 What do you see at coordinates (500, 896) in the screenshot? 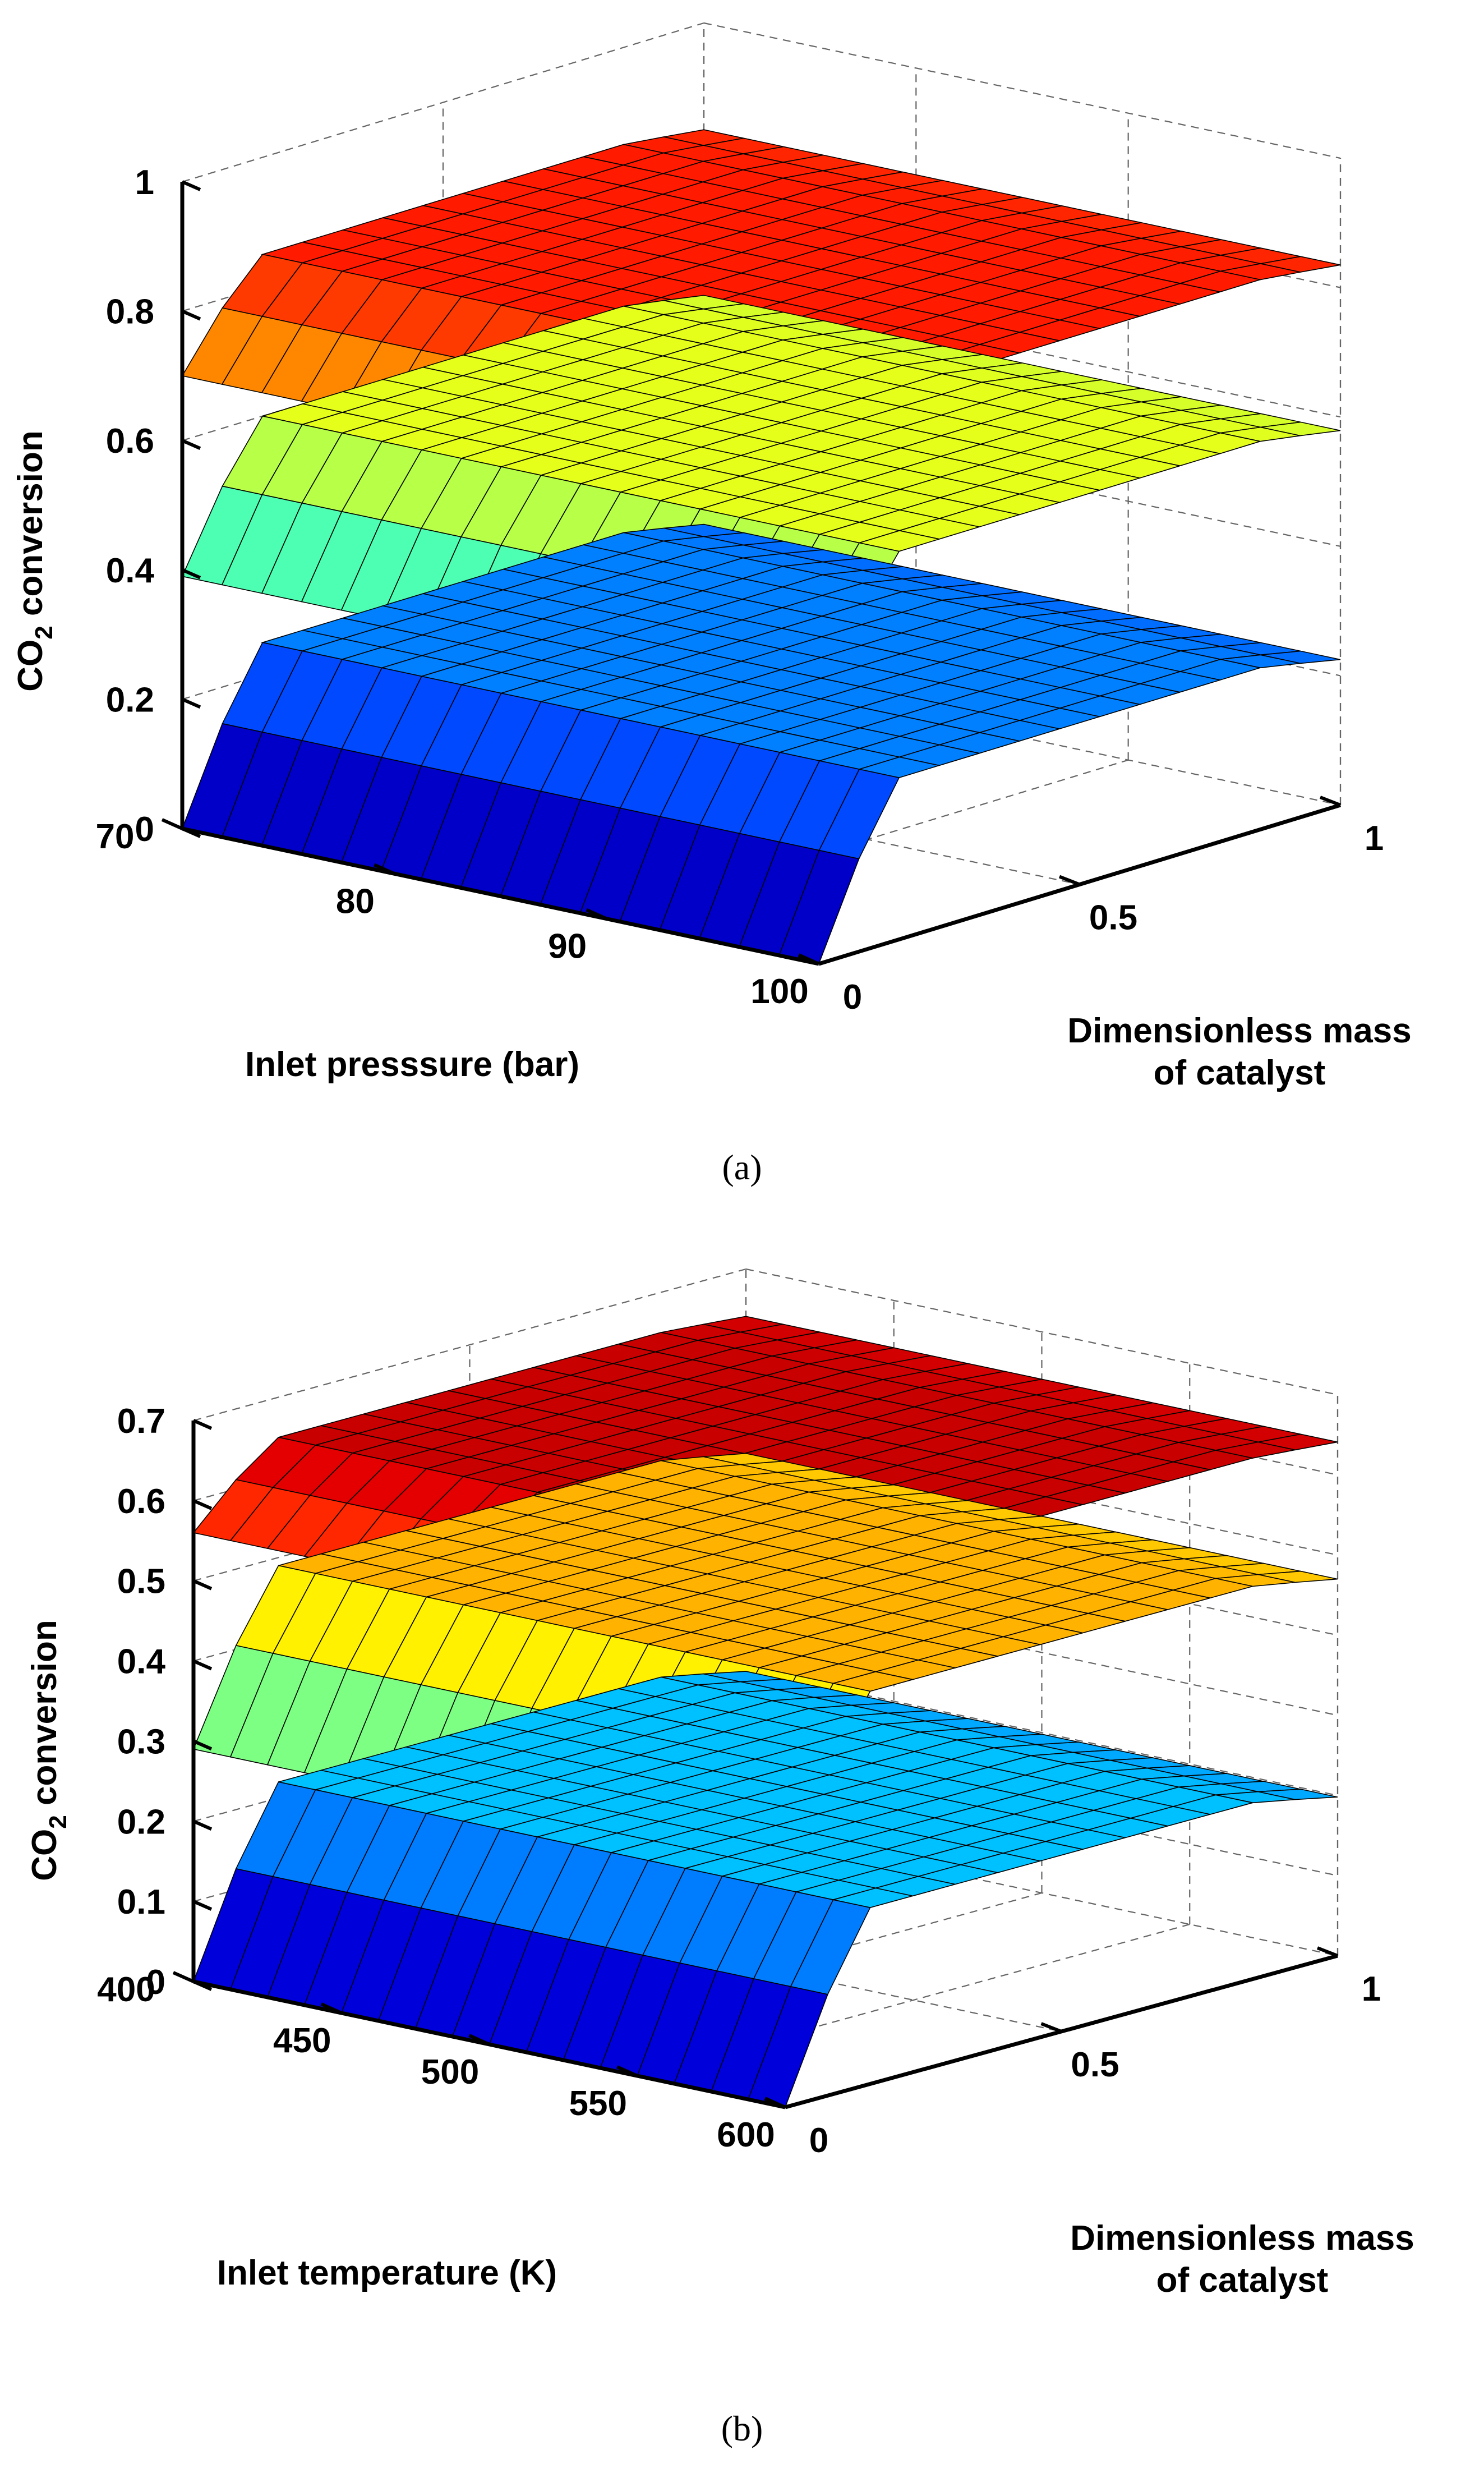
I see `x-axis-line` at bounding box center [500, 896].